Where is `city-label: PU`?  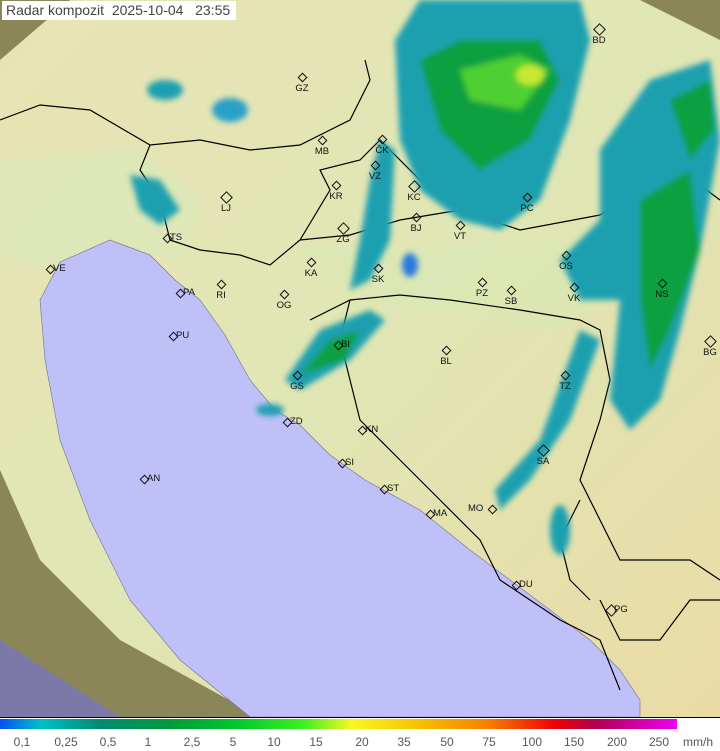 city-label: PU is located at coordinates (183, 335).